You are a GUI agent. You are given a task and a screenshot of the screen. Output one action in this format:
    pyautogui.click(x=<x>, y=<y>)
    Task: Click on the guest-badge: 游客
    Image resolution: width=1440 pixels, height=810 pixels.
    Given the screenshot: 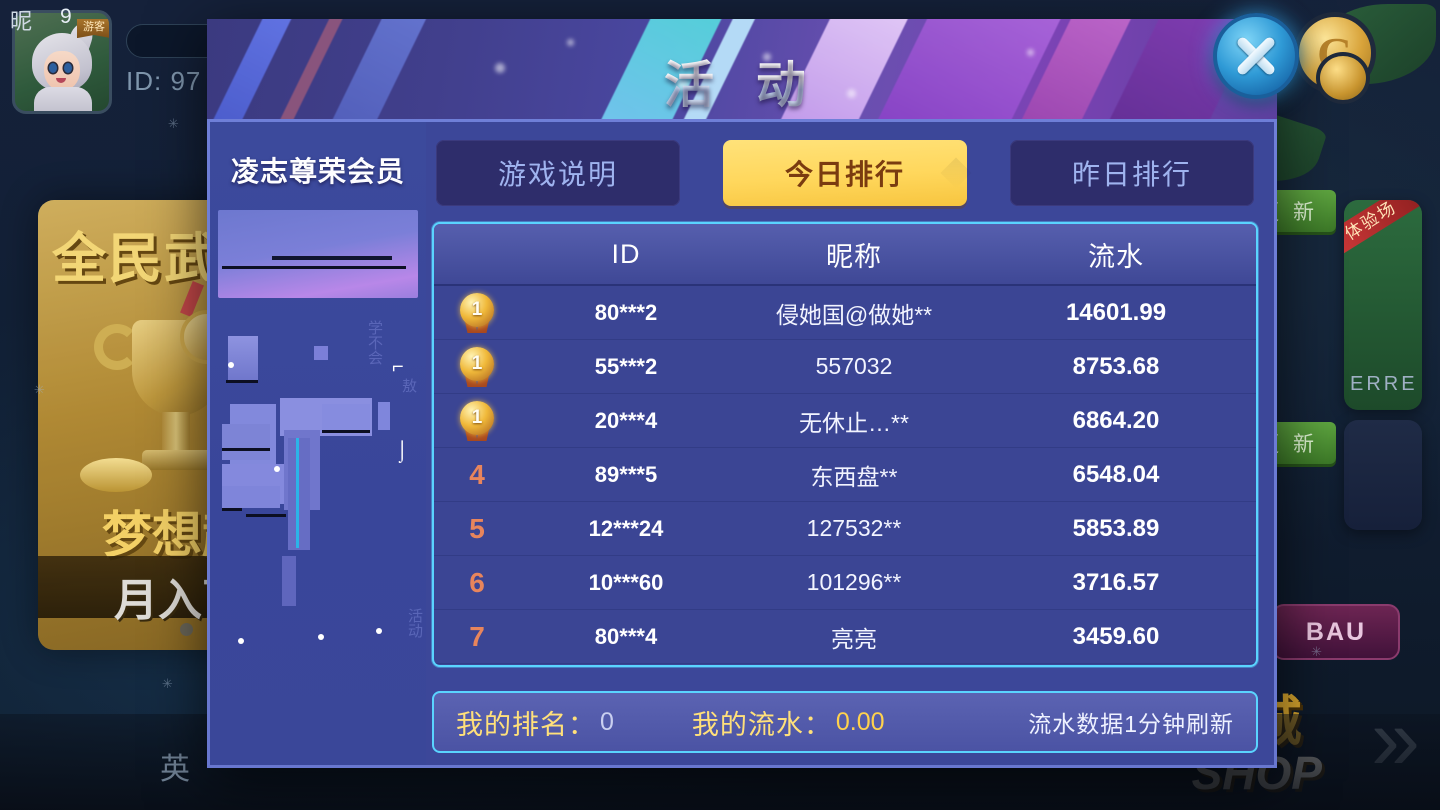 What is the action you would take?
    pyautogui.click(x=93, y=29)
    